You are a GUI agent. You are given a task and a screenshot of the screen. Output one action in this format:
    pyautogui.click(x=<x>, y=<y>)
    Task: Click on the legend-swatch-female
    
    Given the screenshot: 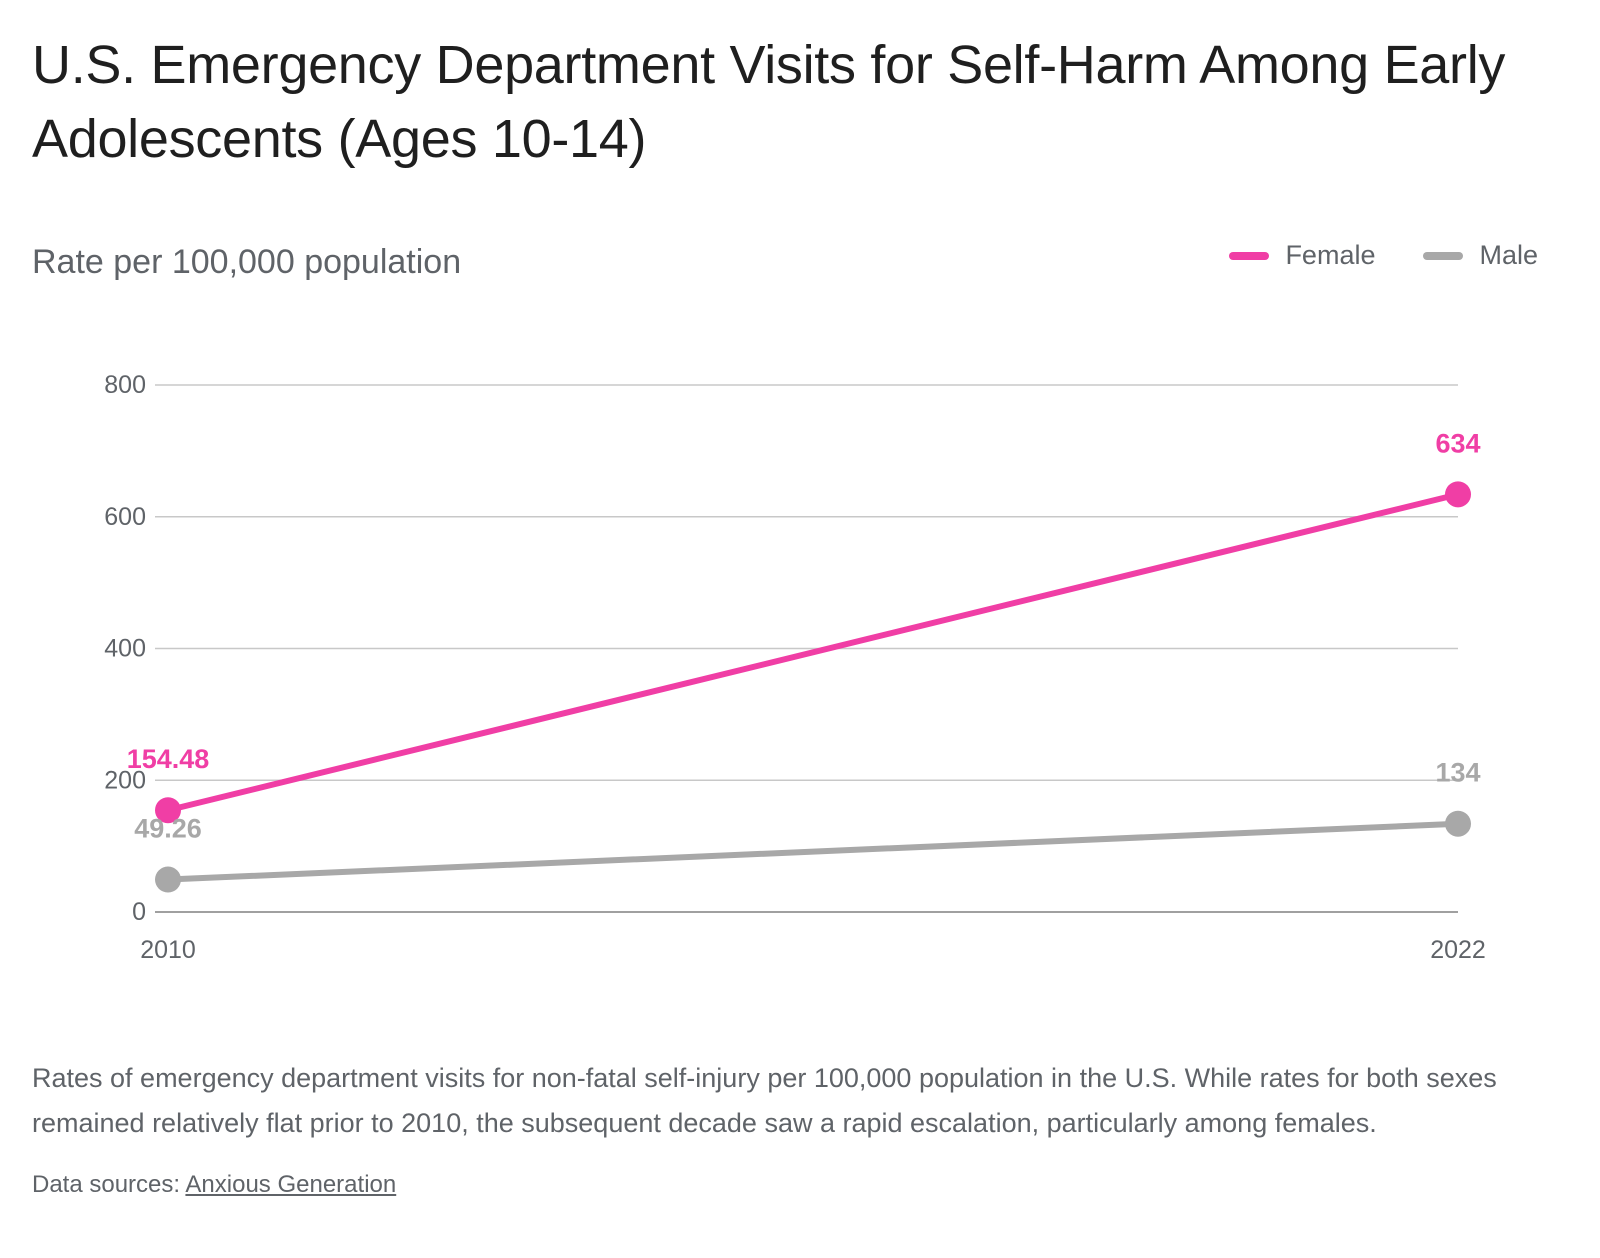 What is the action you would take?
    pyautogui.click(x=1249, y=255)
    